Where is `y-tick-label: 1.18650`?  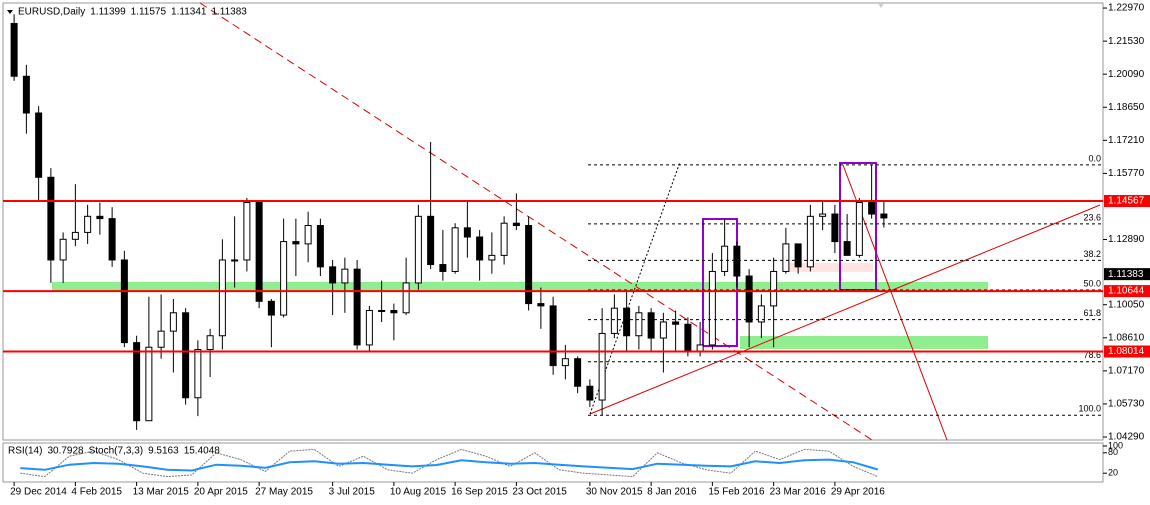 y-tick-label: 1.18650 is located at coordinates (1126, 107).